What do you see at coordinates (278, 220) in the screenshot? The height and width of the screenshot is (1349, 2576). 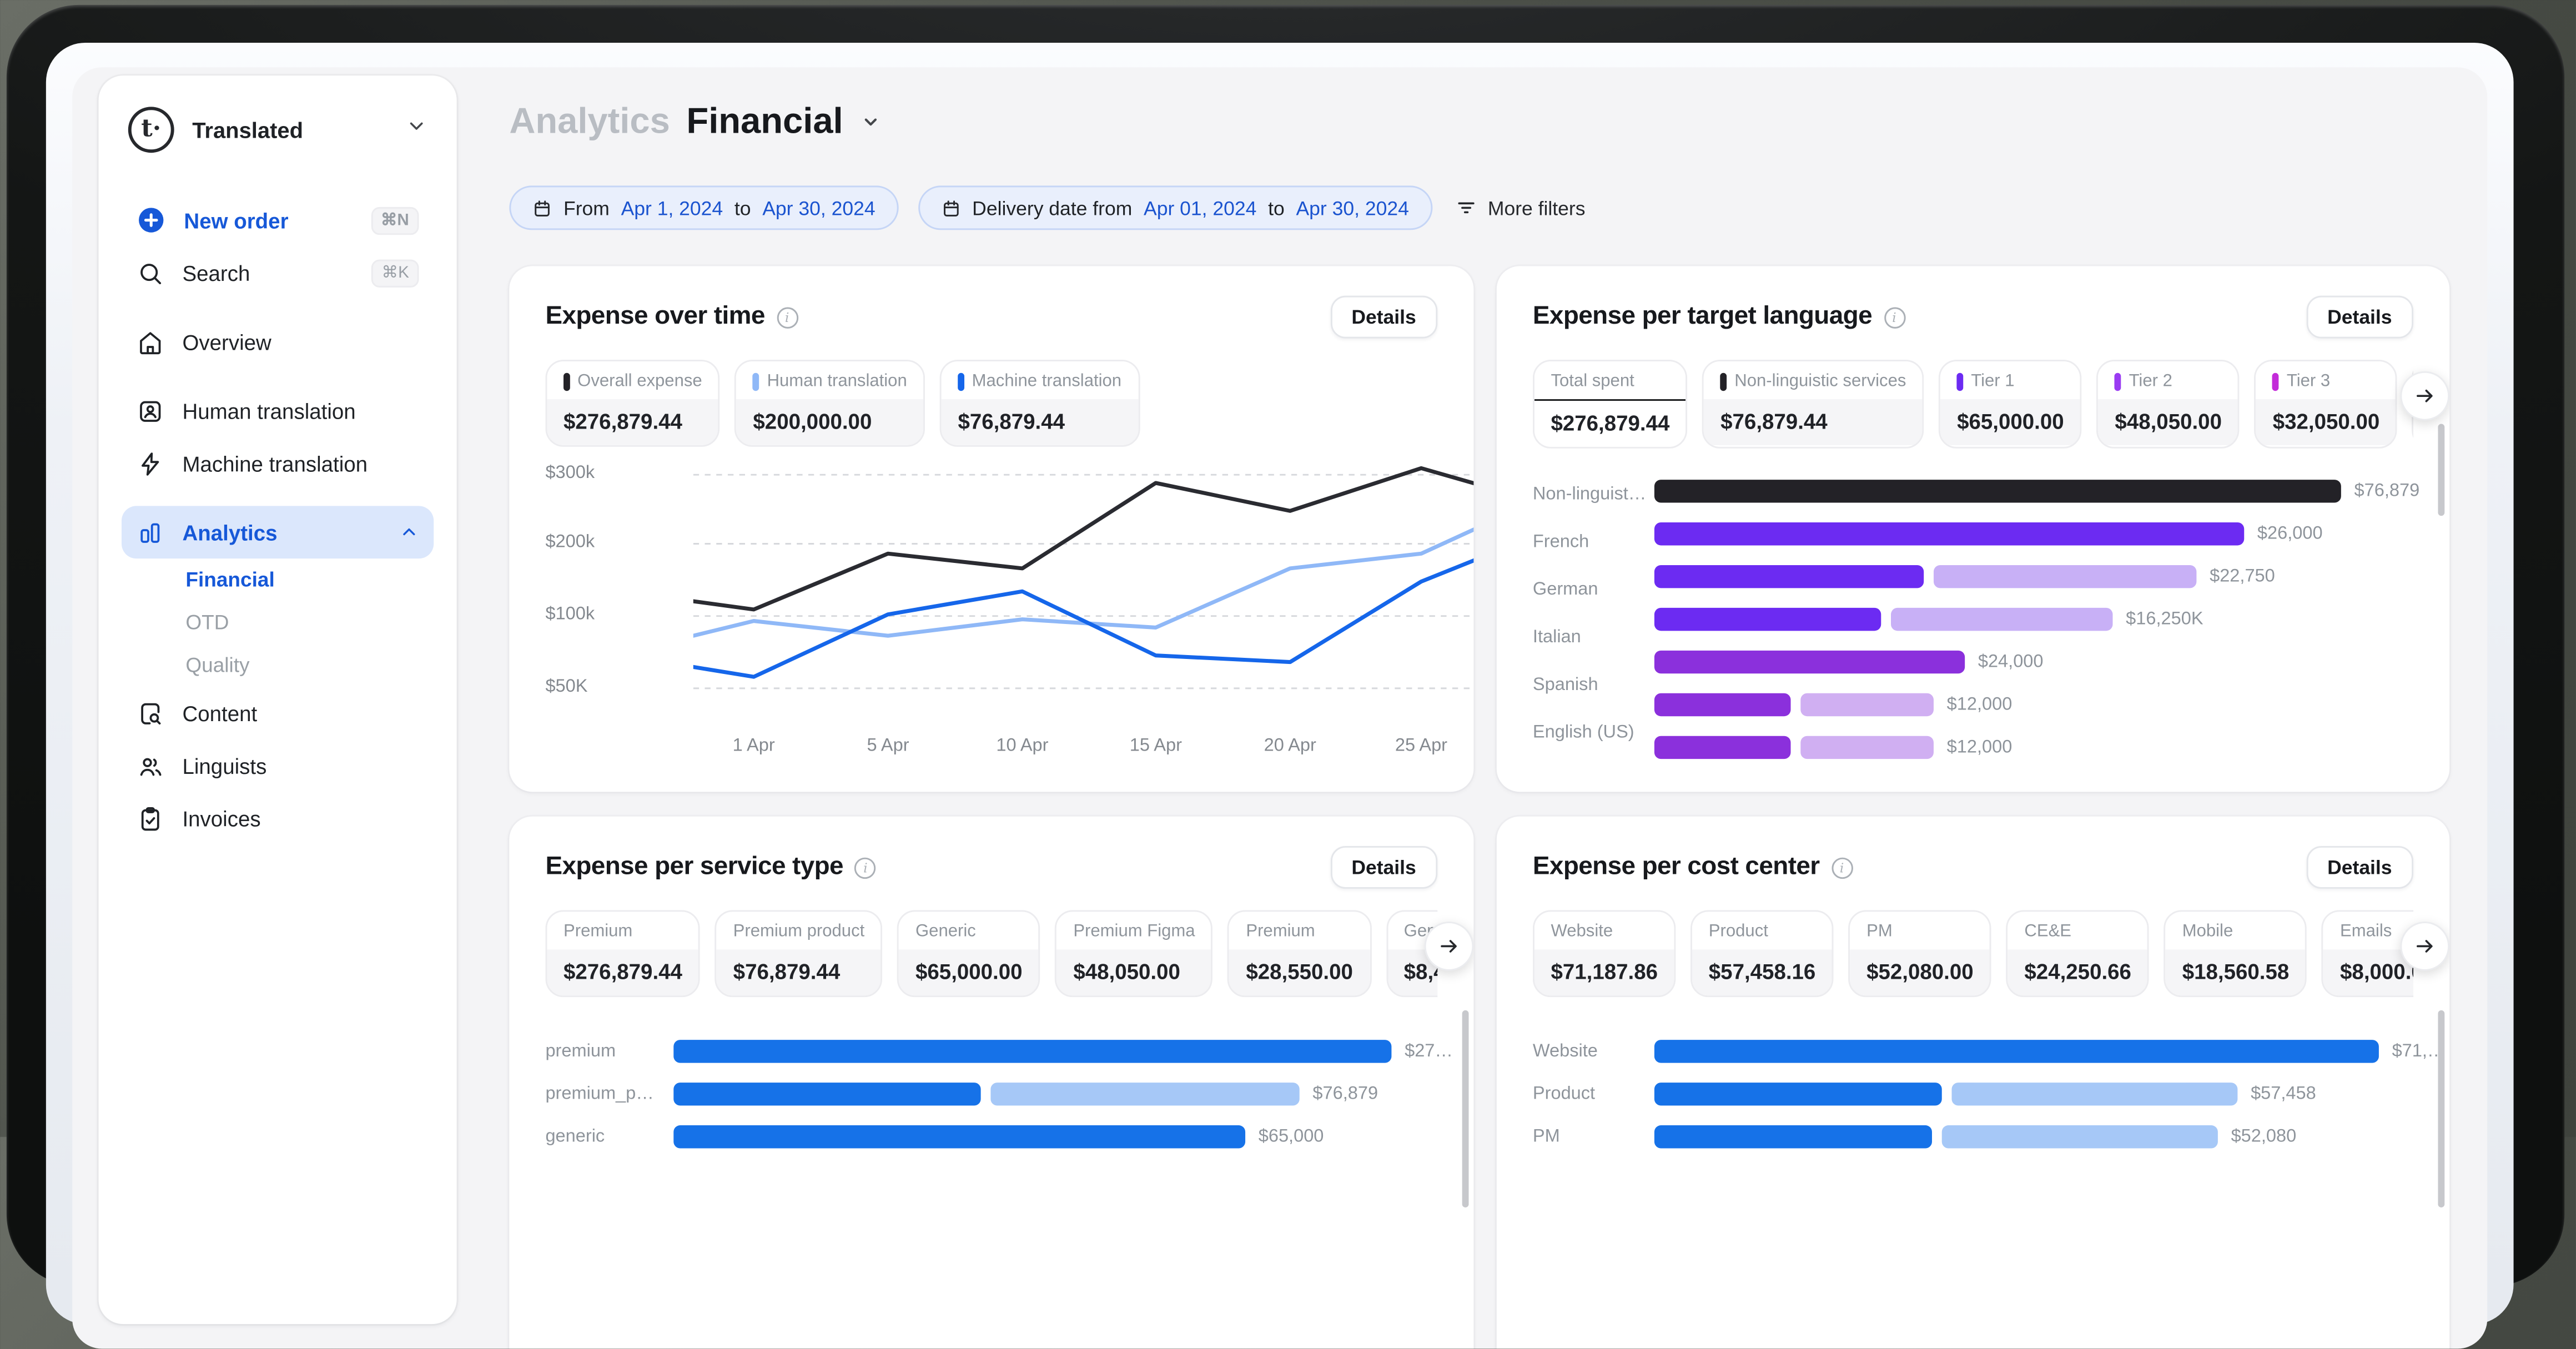 I see `sidebar-item-new-order: New order ⌘N` at bounding box center [278, 220].